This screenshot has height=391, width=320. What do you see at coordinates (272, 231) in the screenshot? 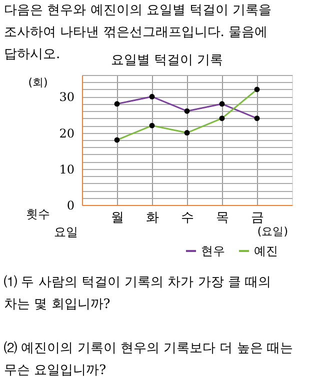
I see `x-axis-title: (요일)` at bounding box center [272, 231].